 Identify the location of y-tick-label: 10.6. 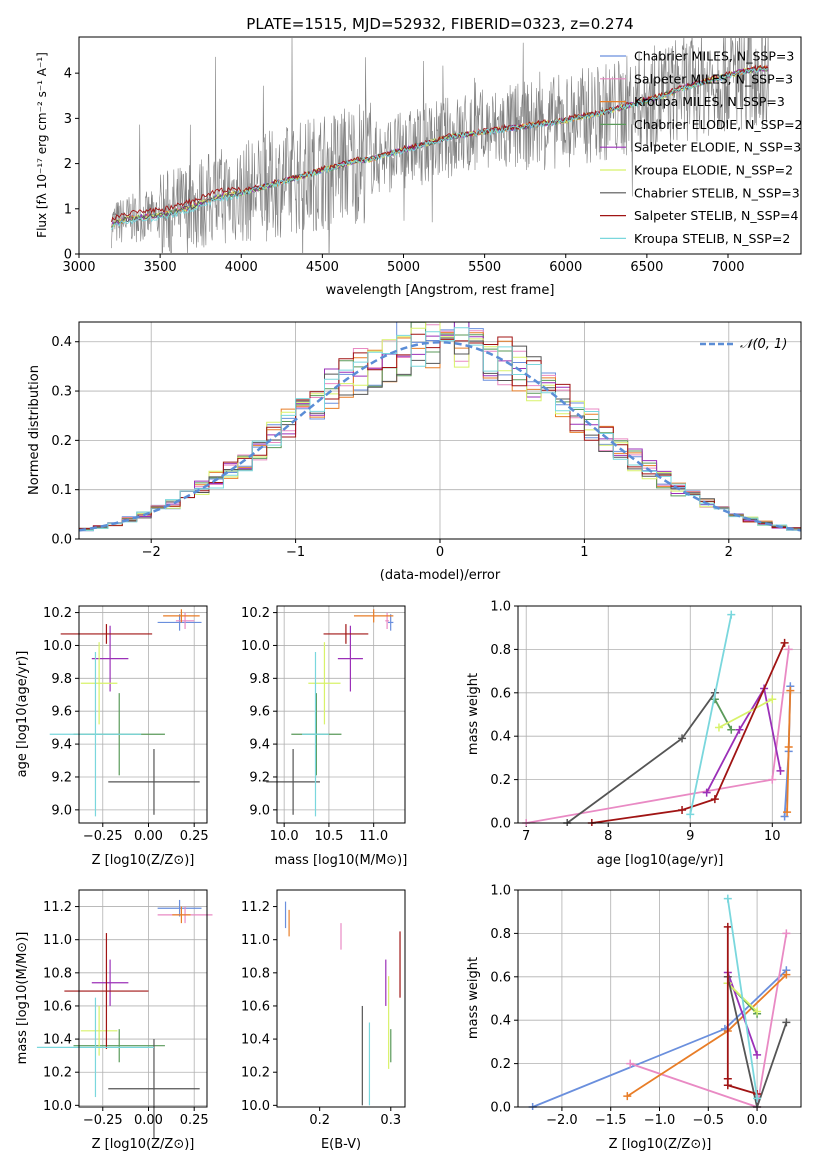
(255, 1006).